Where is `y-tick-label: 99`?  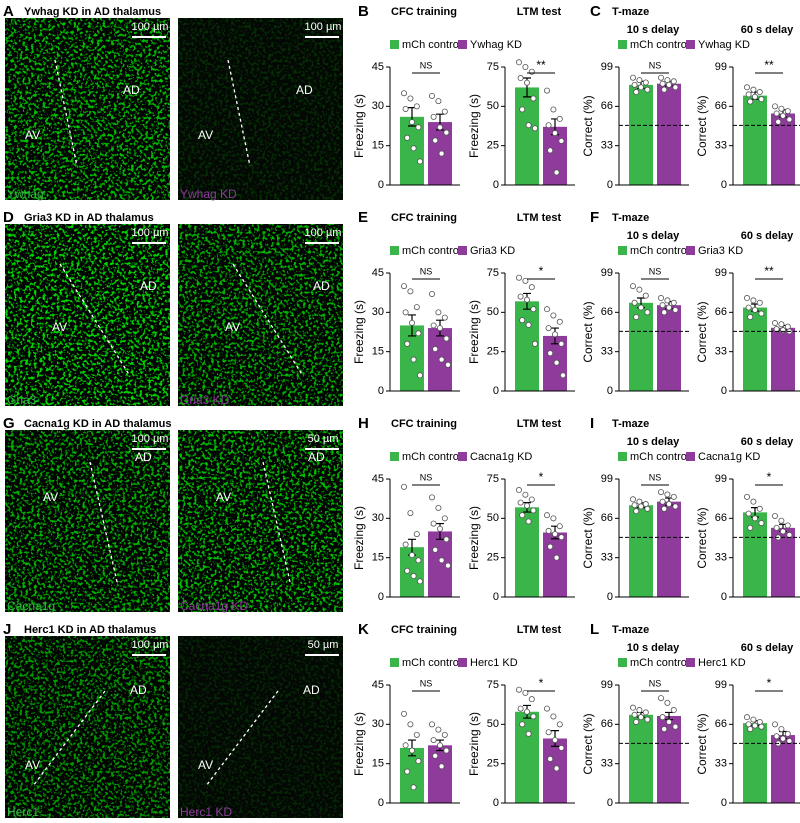
y-tick-label: 99 is located at coordinates (607, 685).